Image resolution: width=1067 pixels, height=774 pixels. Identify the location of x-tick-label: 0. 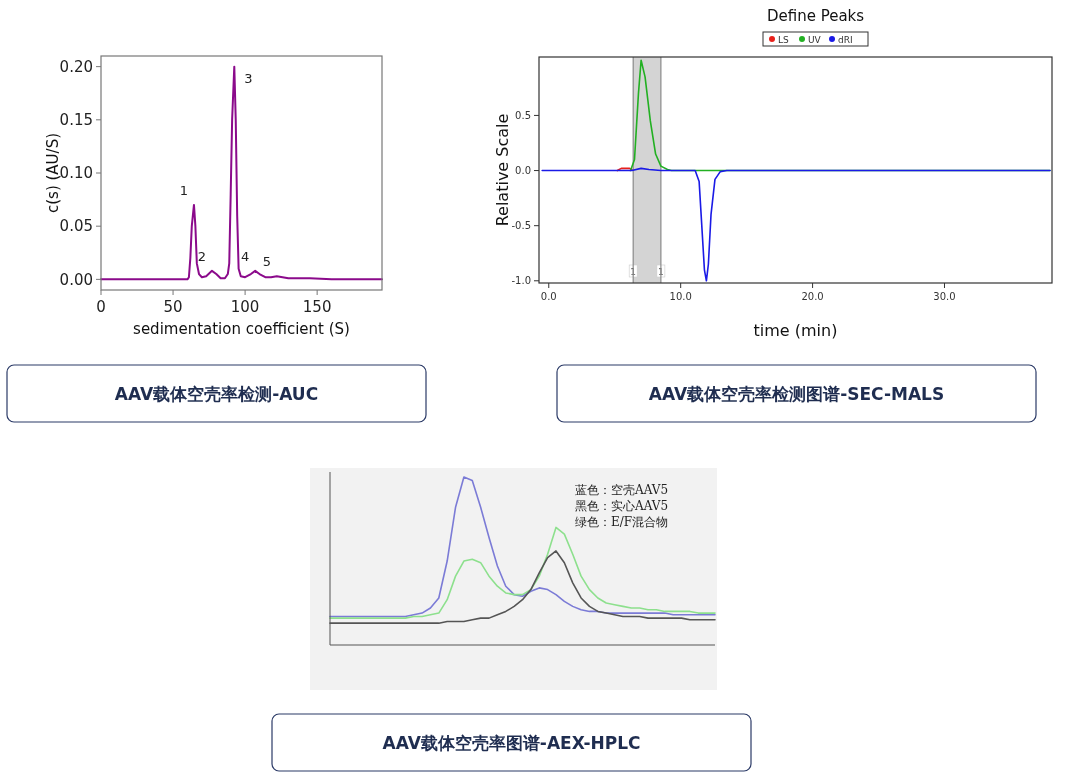
(101, 307).